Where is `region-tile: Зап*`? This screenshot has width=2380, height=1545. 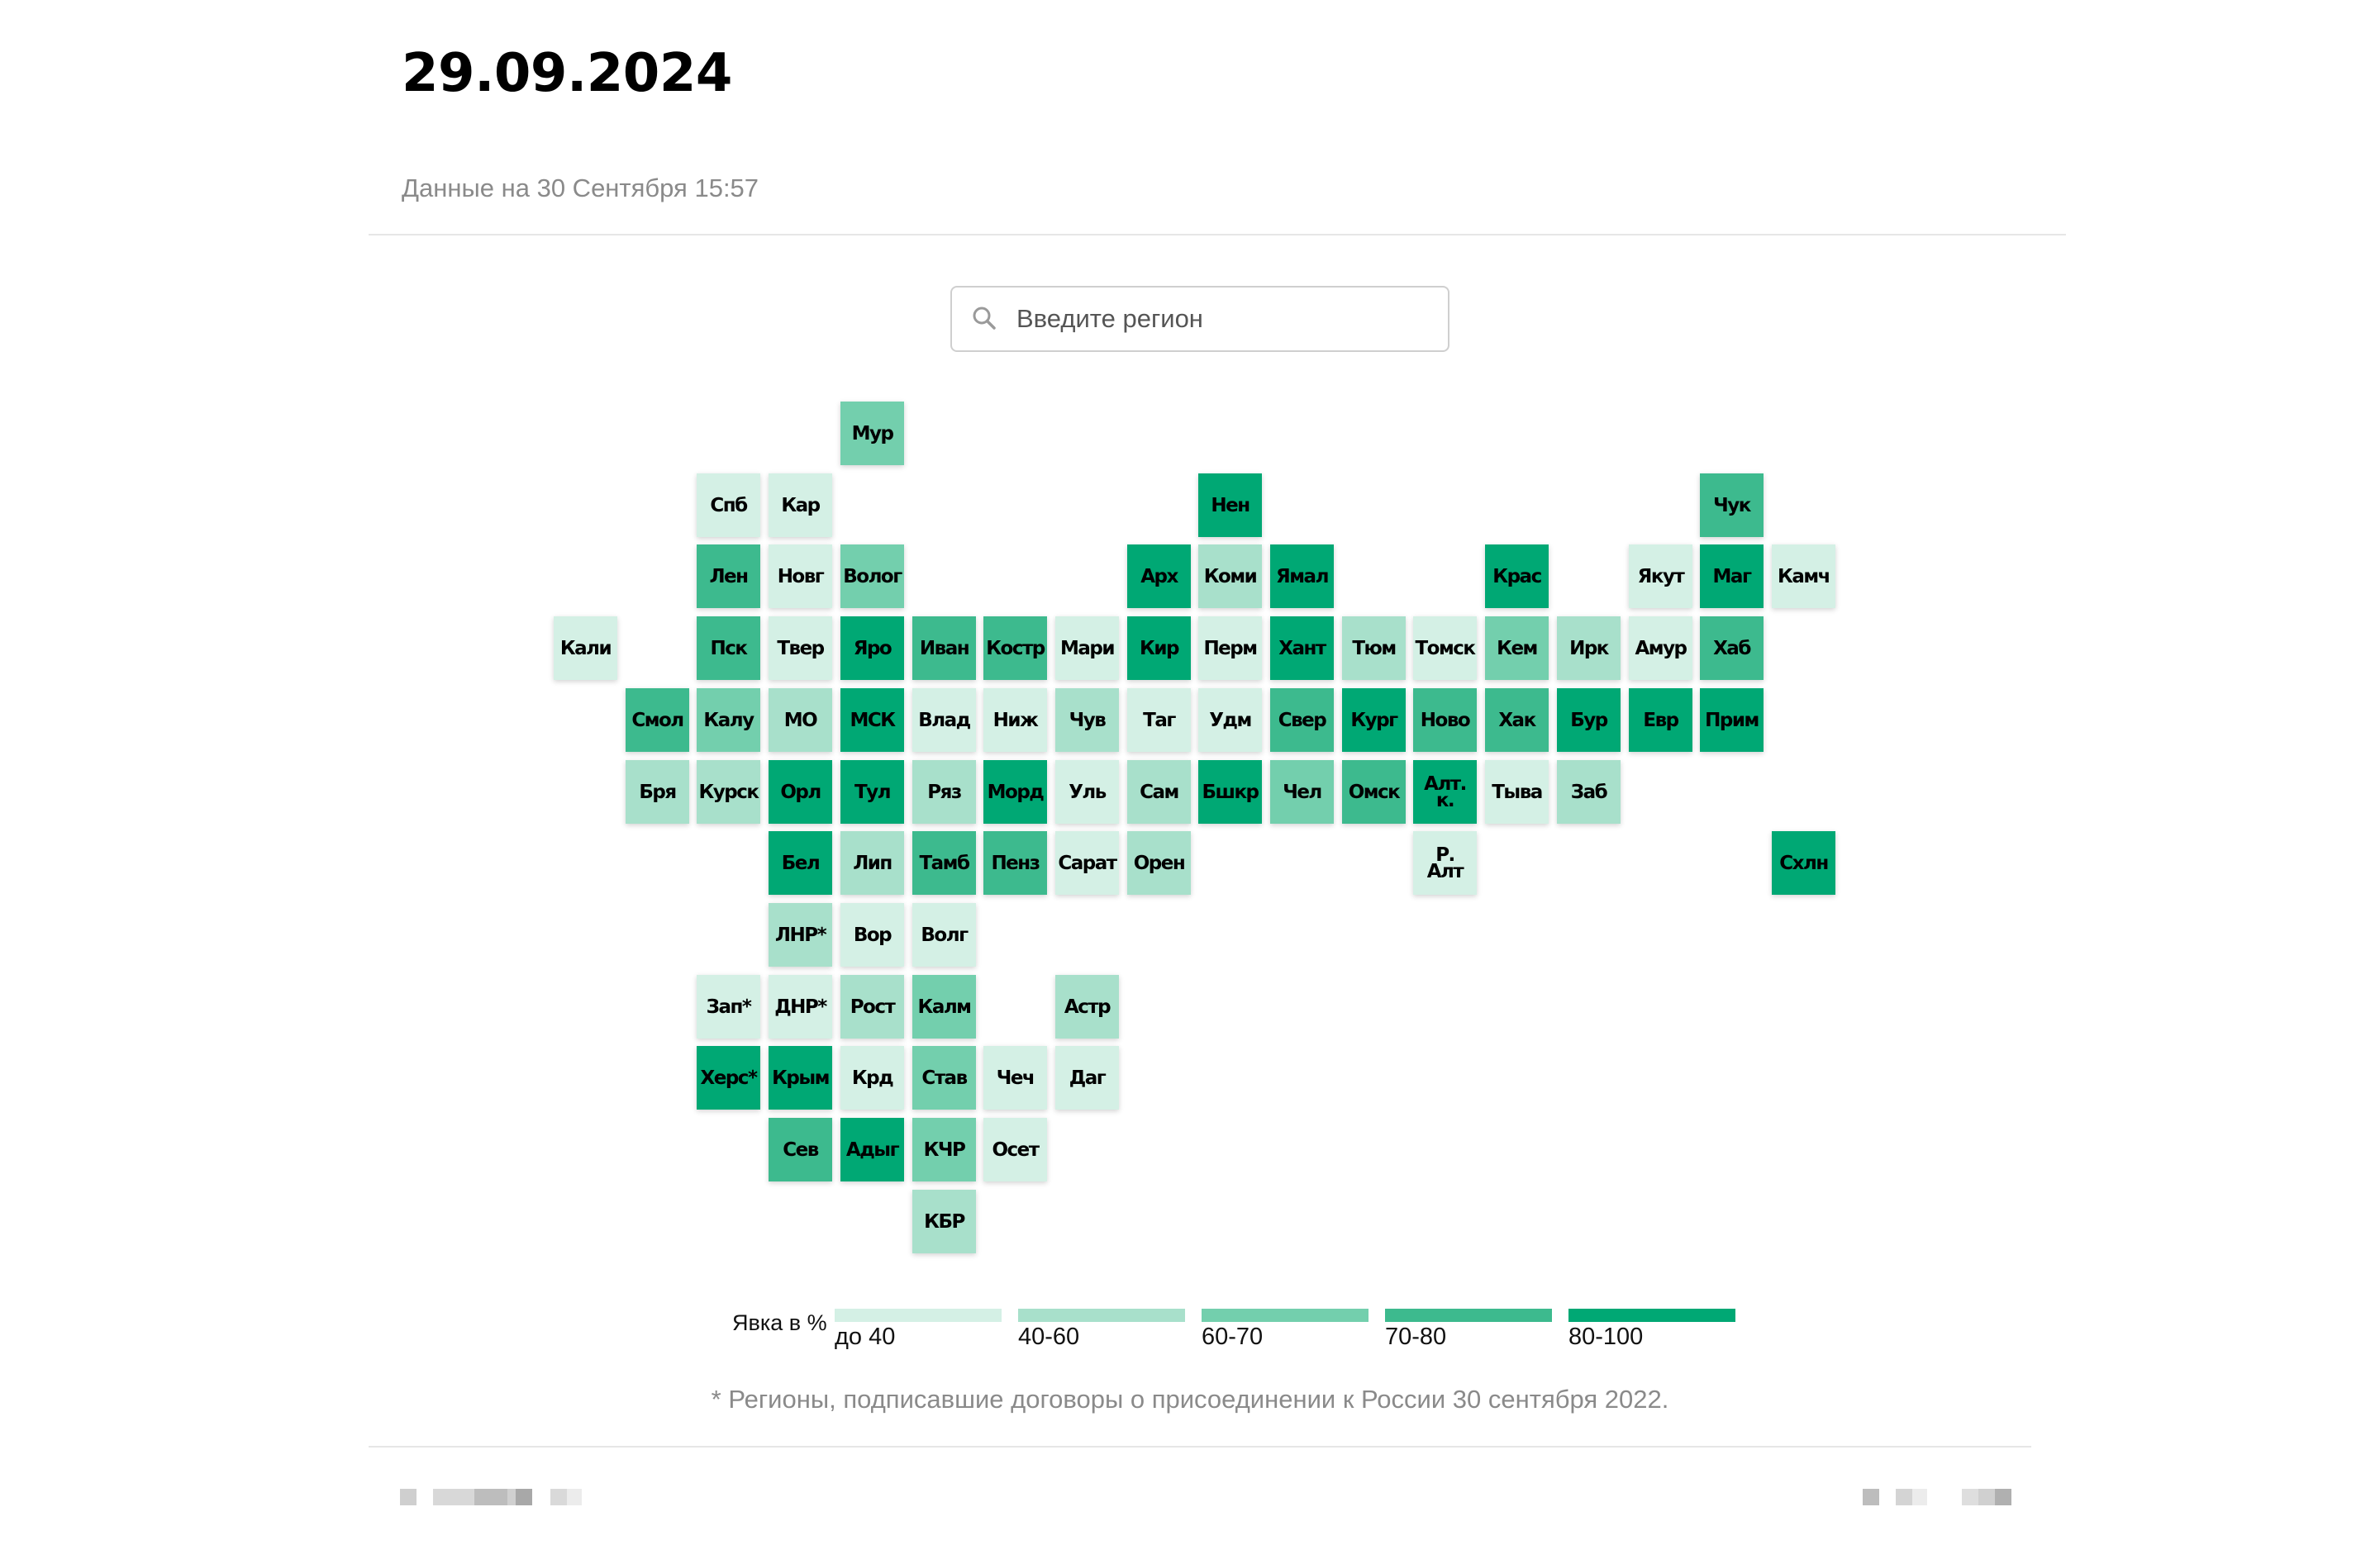 region-tile: Зап* is located at coordinates (728, 1007).